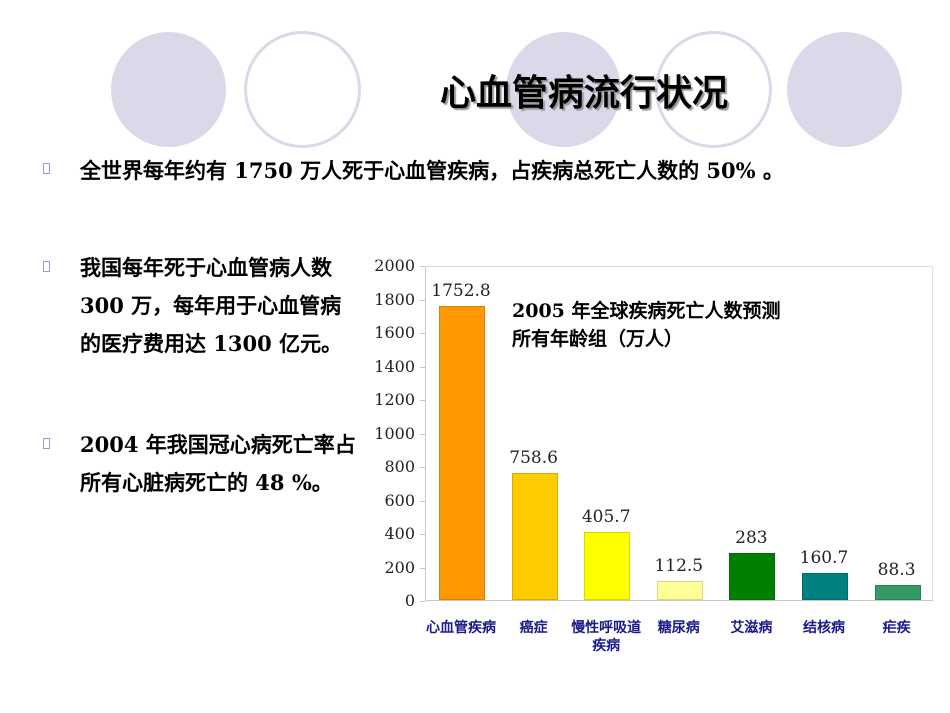 The height and width of the screenshot is (713, 950). Describe the element at coordinates (533, 457) in the screenshot. I see `bar-value-label: 758.6` at that location.